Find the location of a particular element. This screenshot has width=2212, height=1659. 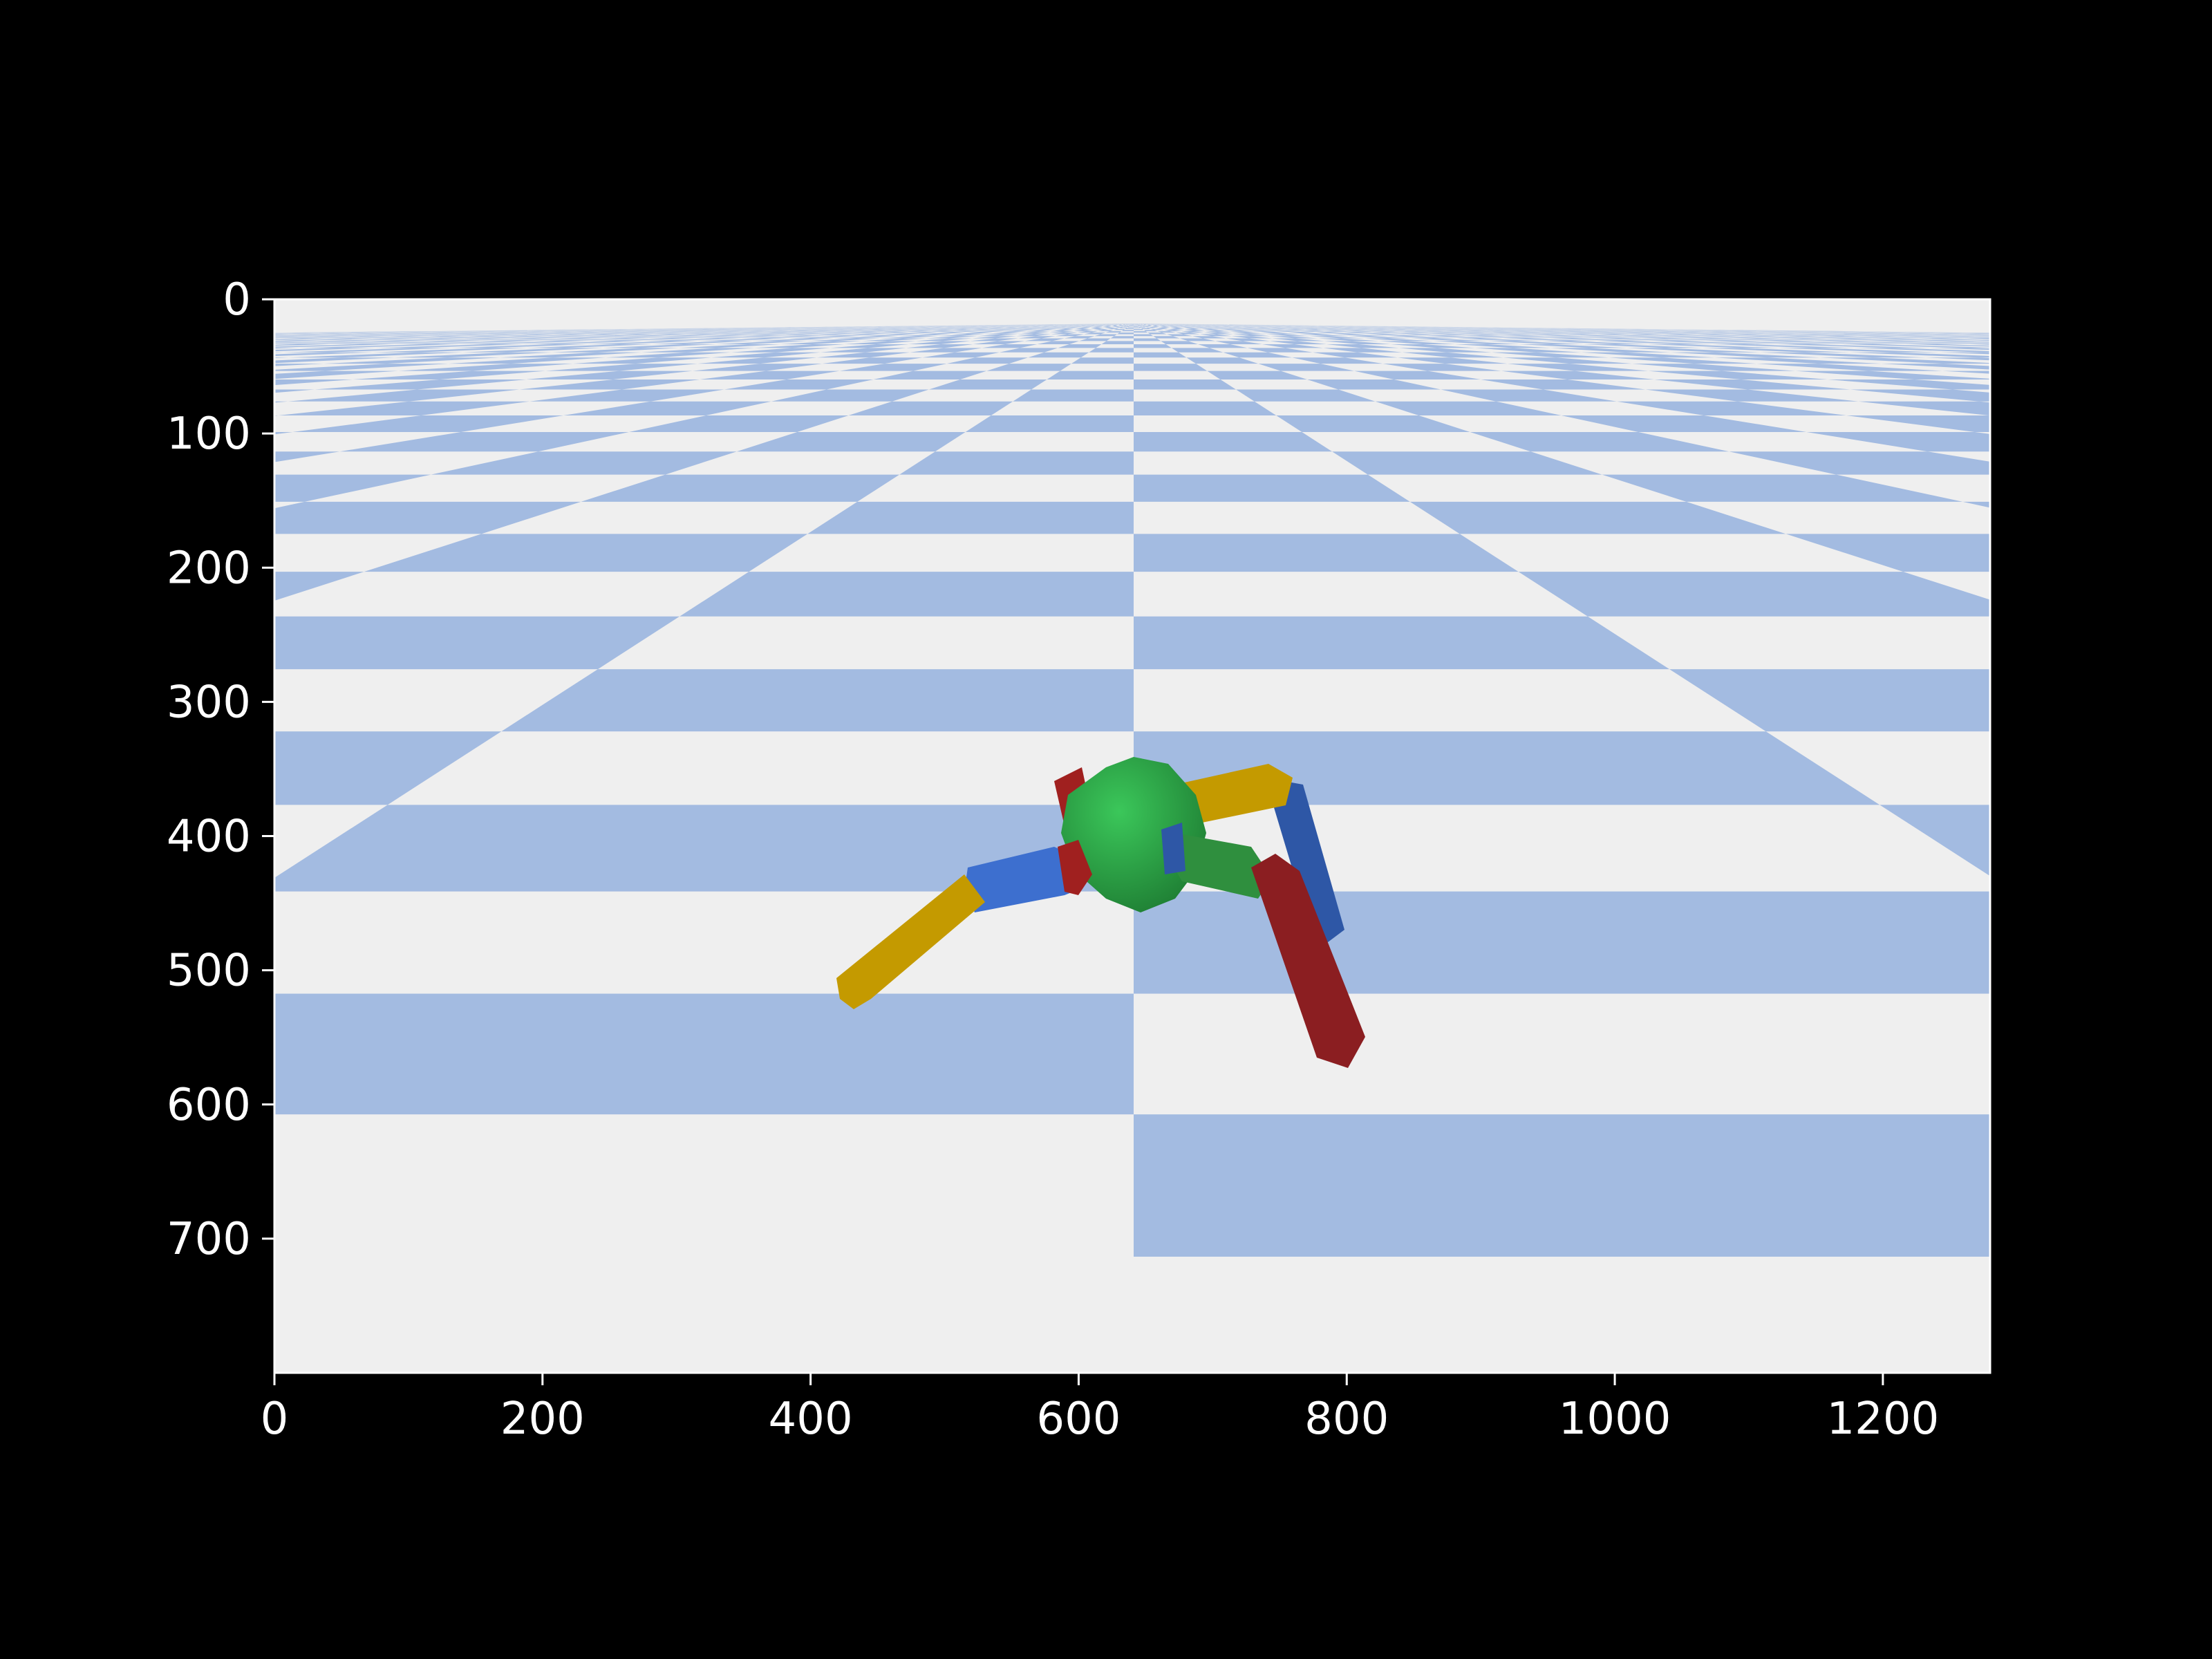

robot-leg-back-right-upper is located at coordinates (1304, 864).